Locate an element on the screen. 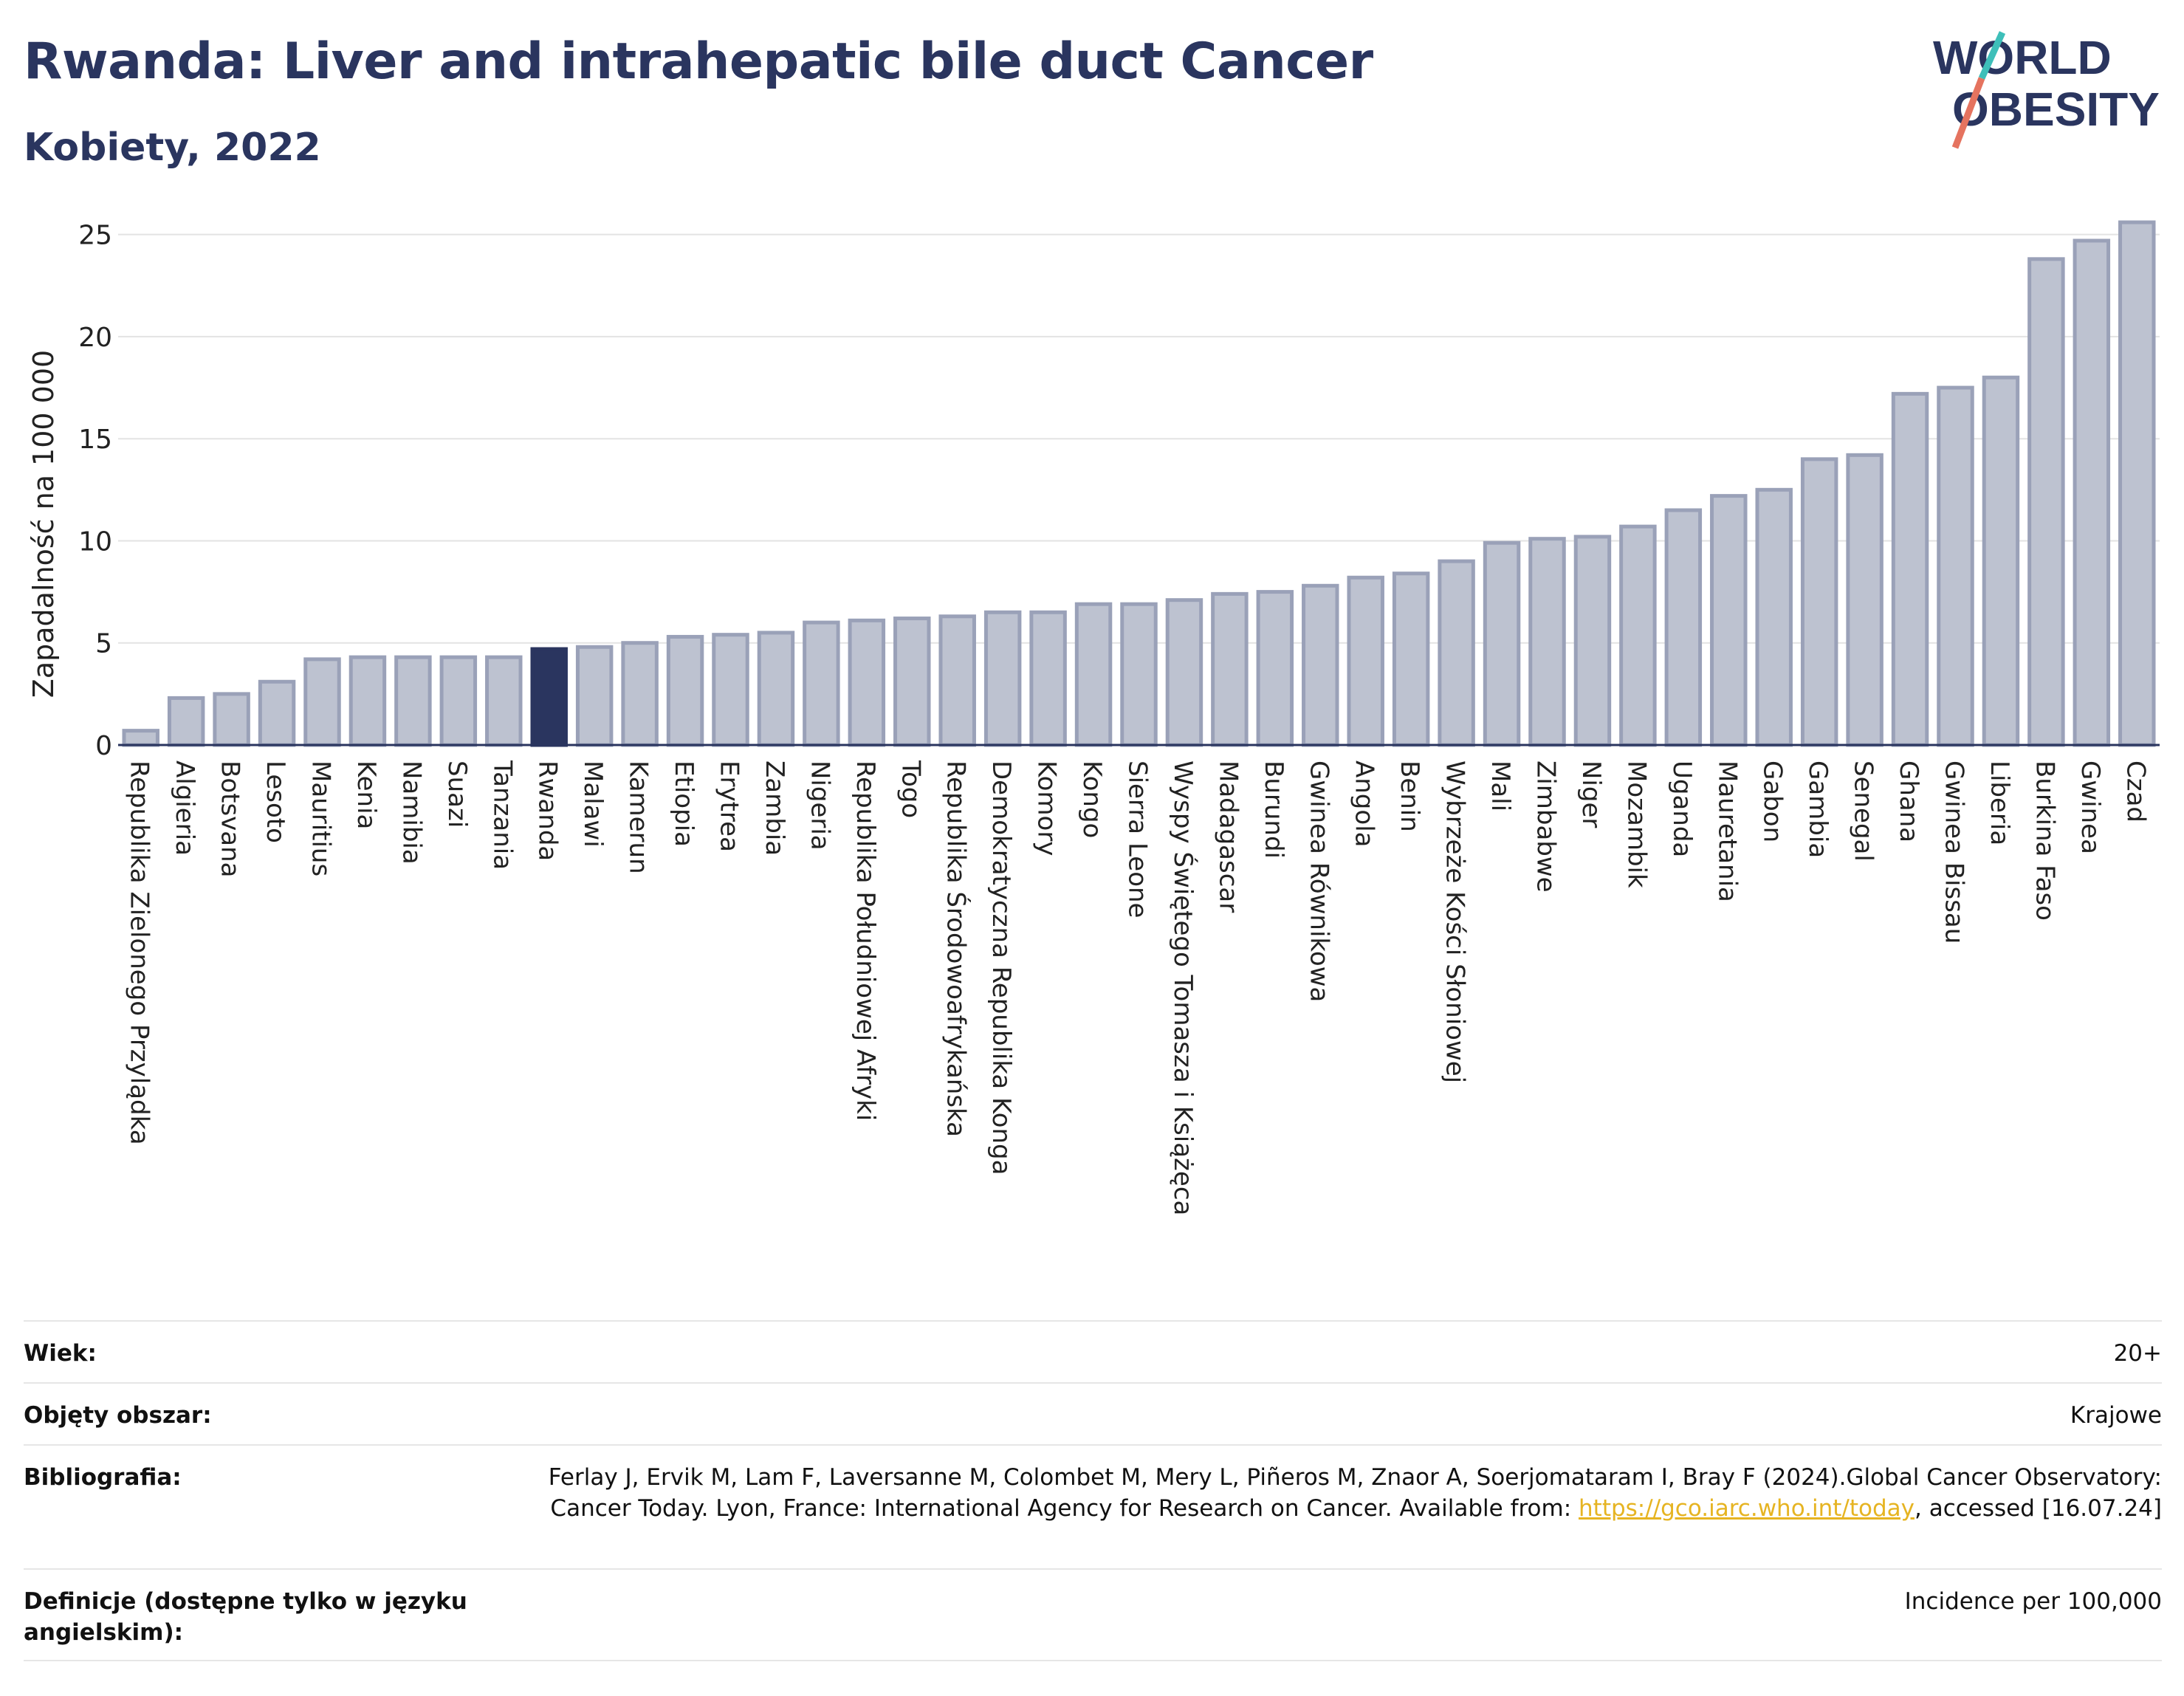 Image resolution: width=2184 pixels, height=1696 pixels. logo-word-obesity: OBESITY is located at coordinates (2056, 109).